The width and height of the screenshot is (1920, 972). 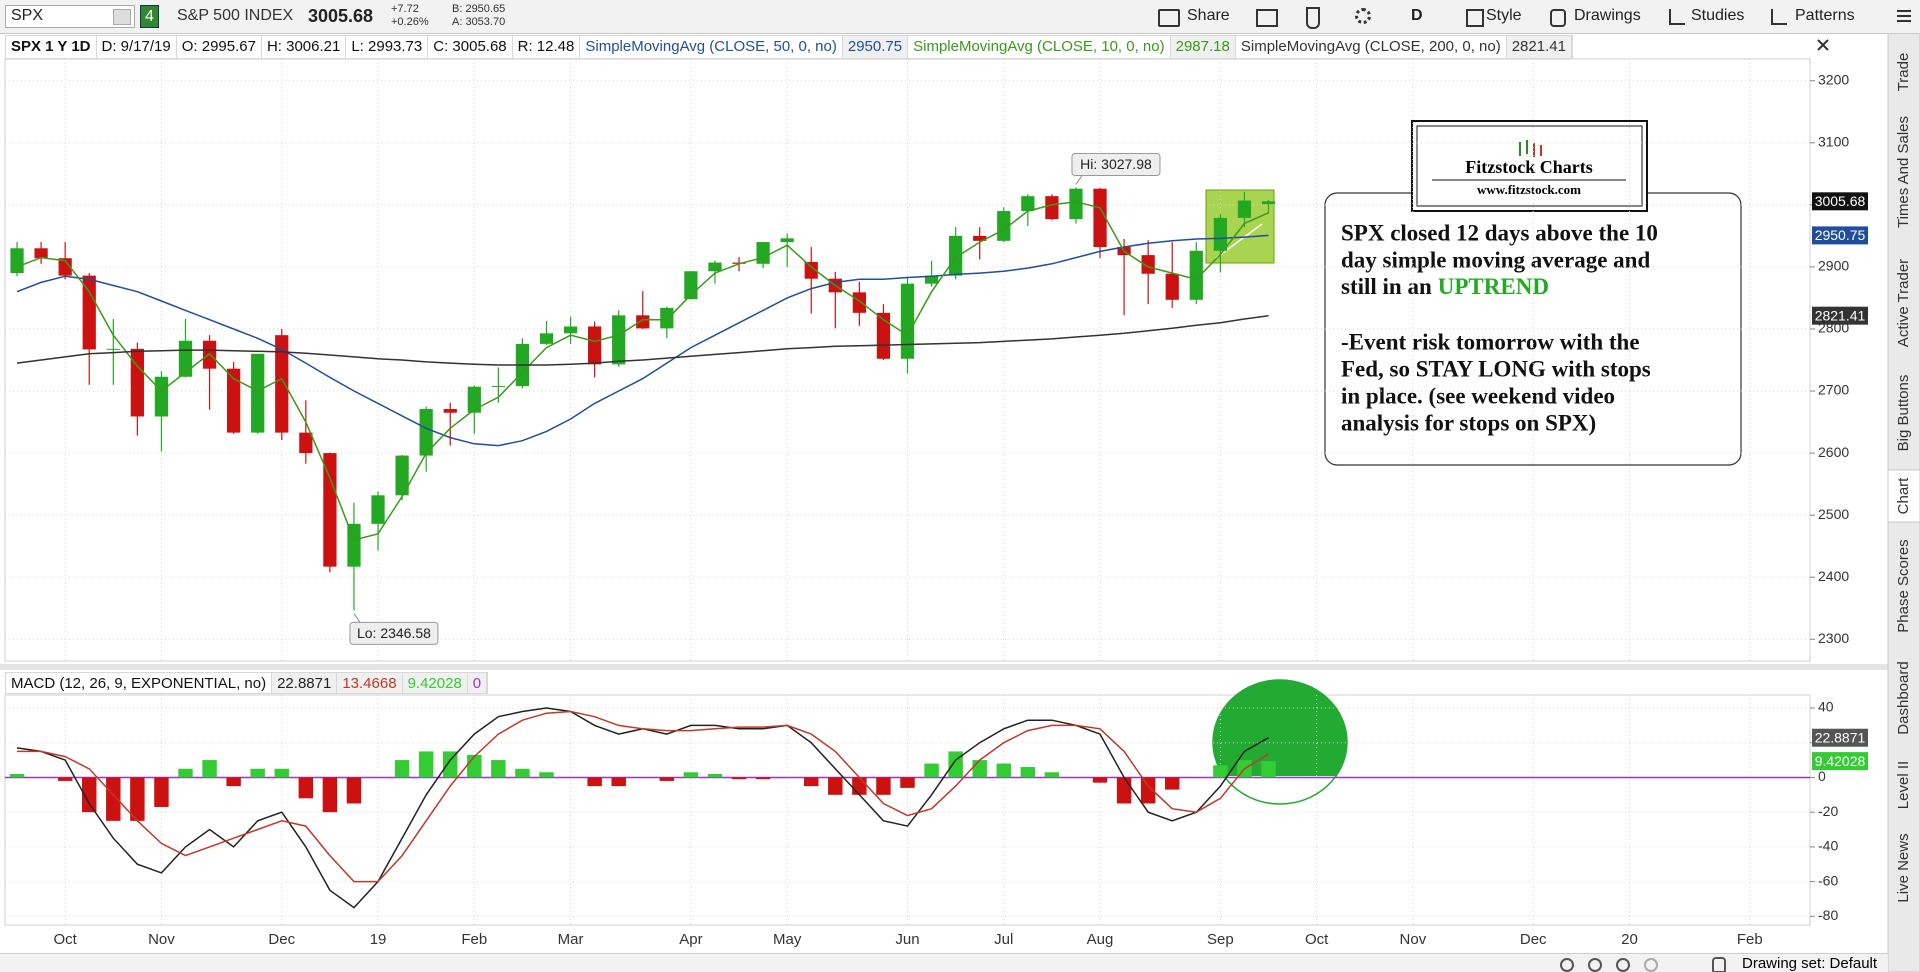 I want to click on x-tick-label: 19, so click(x=378, y=939).